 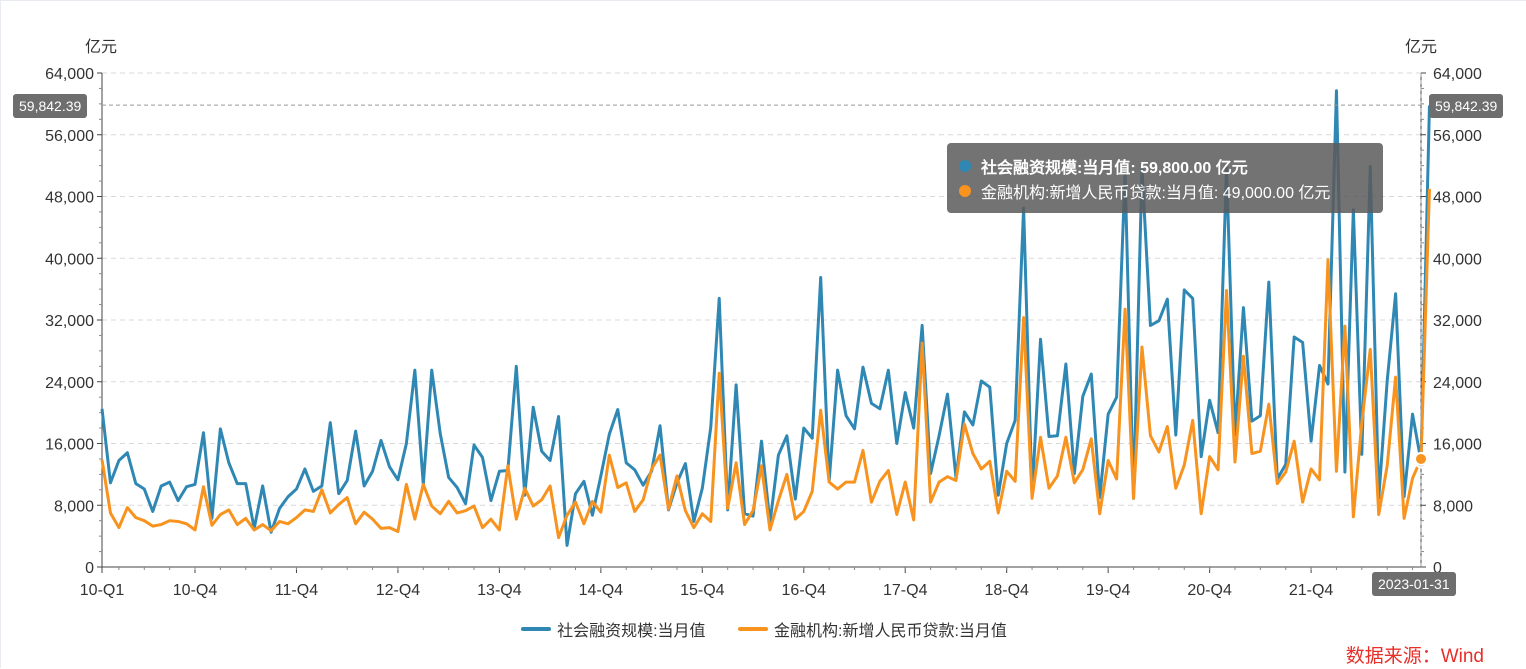 I want to click on y-tick-label-right: 32,000, so click(x=1457, y=321).